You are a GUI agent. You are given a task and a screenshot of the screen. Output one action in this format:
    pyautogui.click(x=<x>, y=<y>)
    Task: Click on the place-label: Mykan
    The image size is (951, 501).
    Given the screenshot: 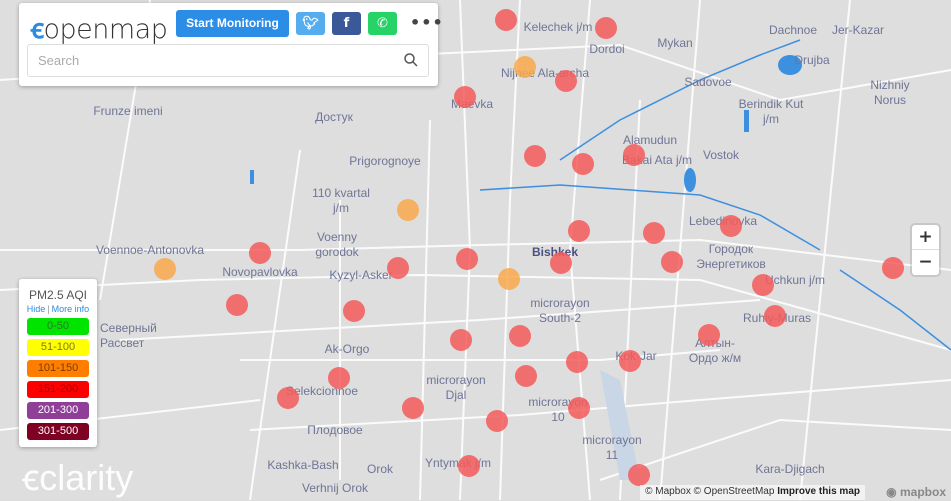 What is the action you would take?
    pyautogui.click(x=675, y=43)
    